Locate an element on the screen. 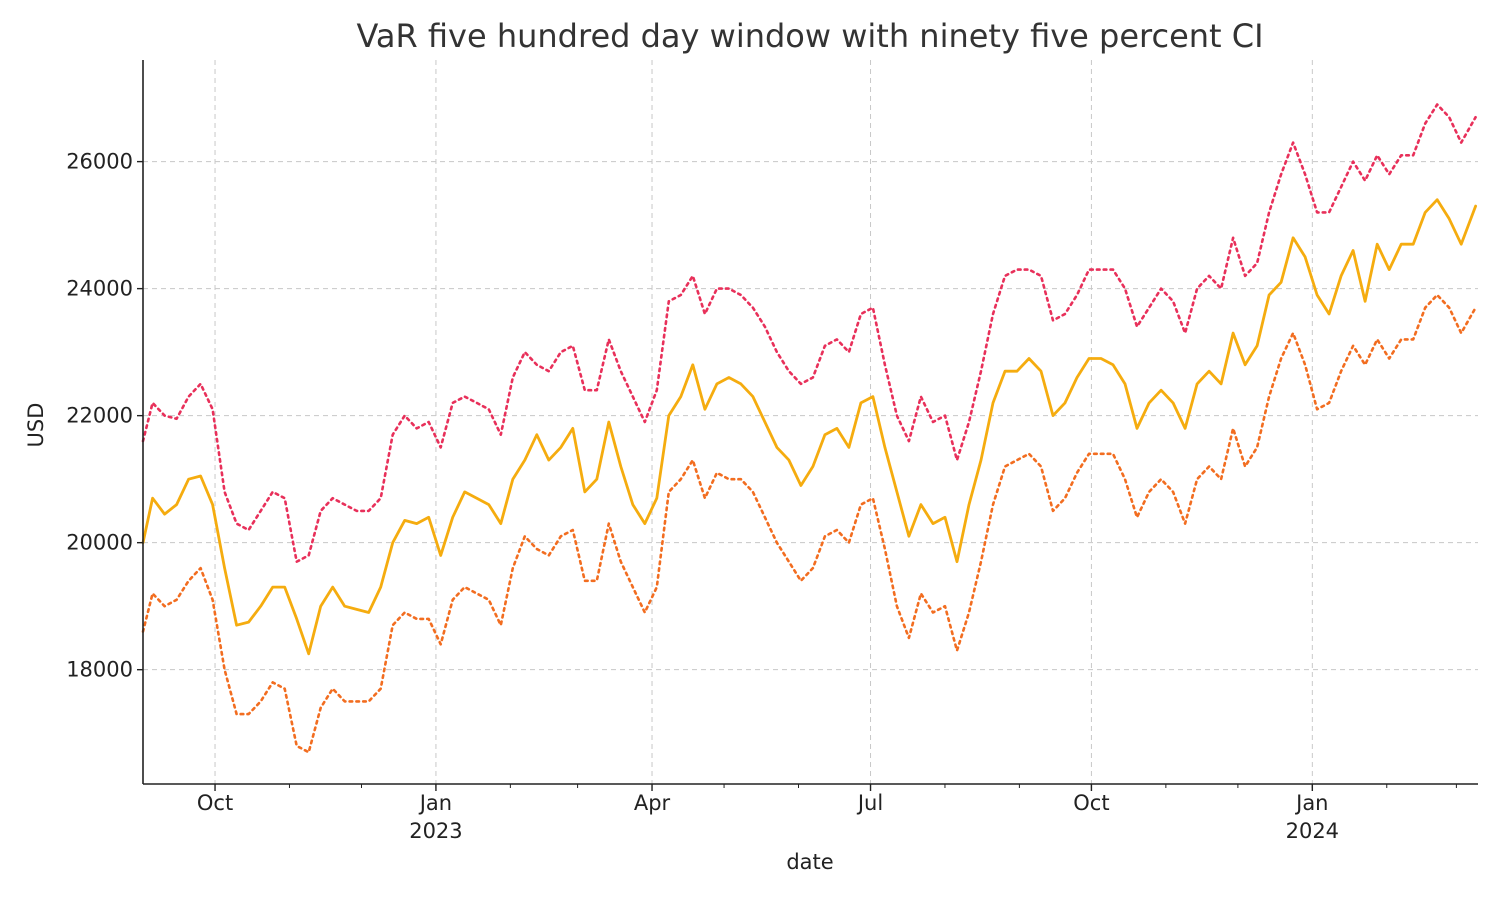 The height and width of the screenshot is (900, 1500). x-tick-year-label: 2023 is located at coordinates (435, 831).